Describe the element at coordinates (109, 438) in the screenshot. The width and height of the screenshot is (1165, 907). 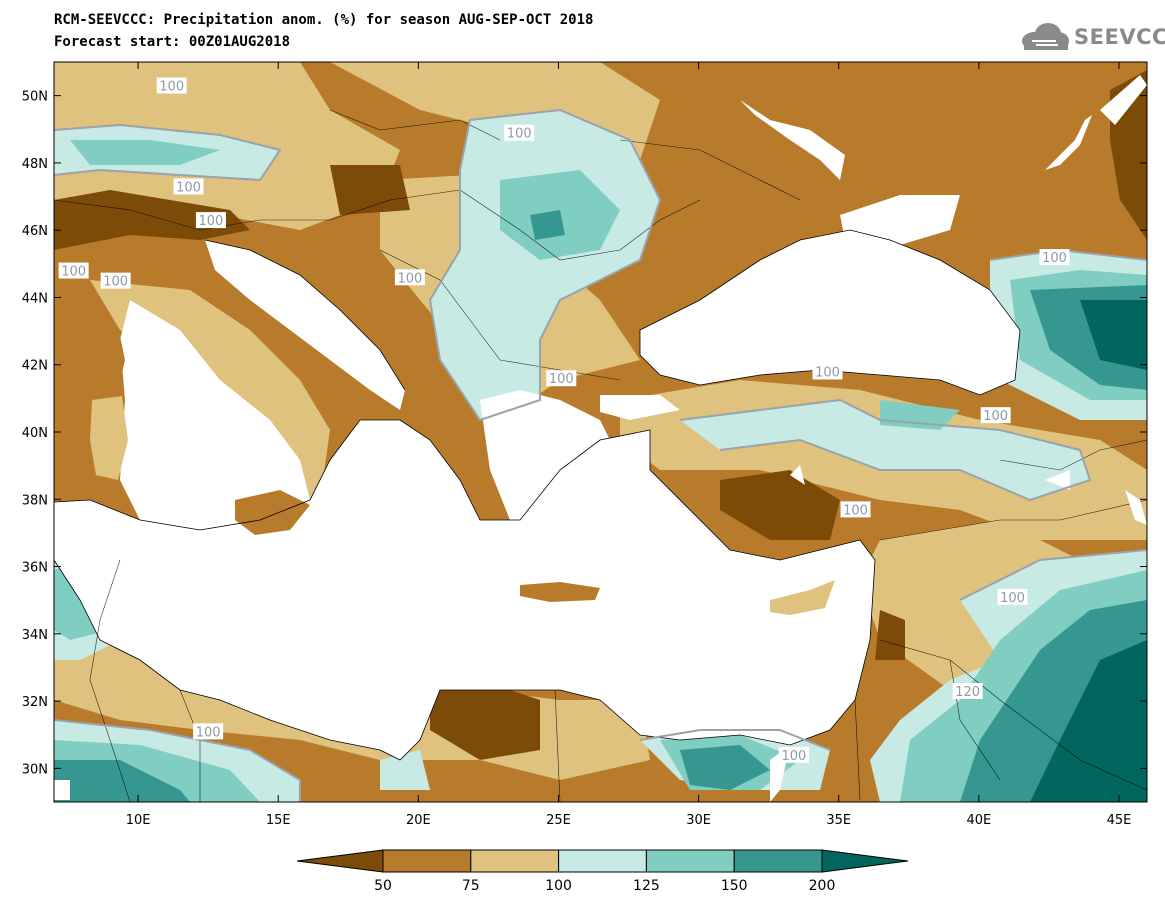
I see `sardinia` at that location.